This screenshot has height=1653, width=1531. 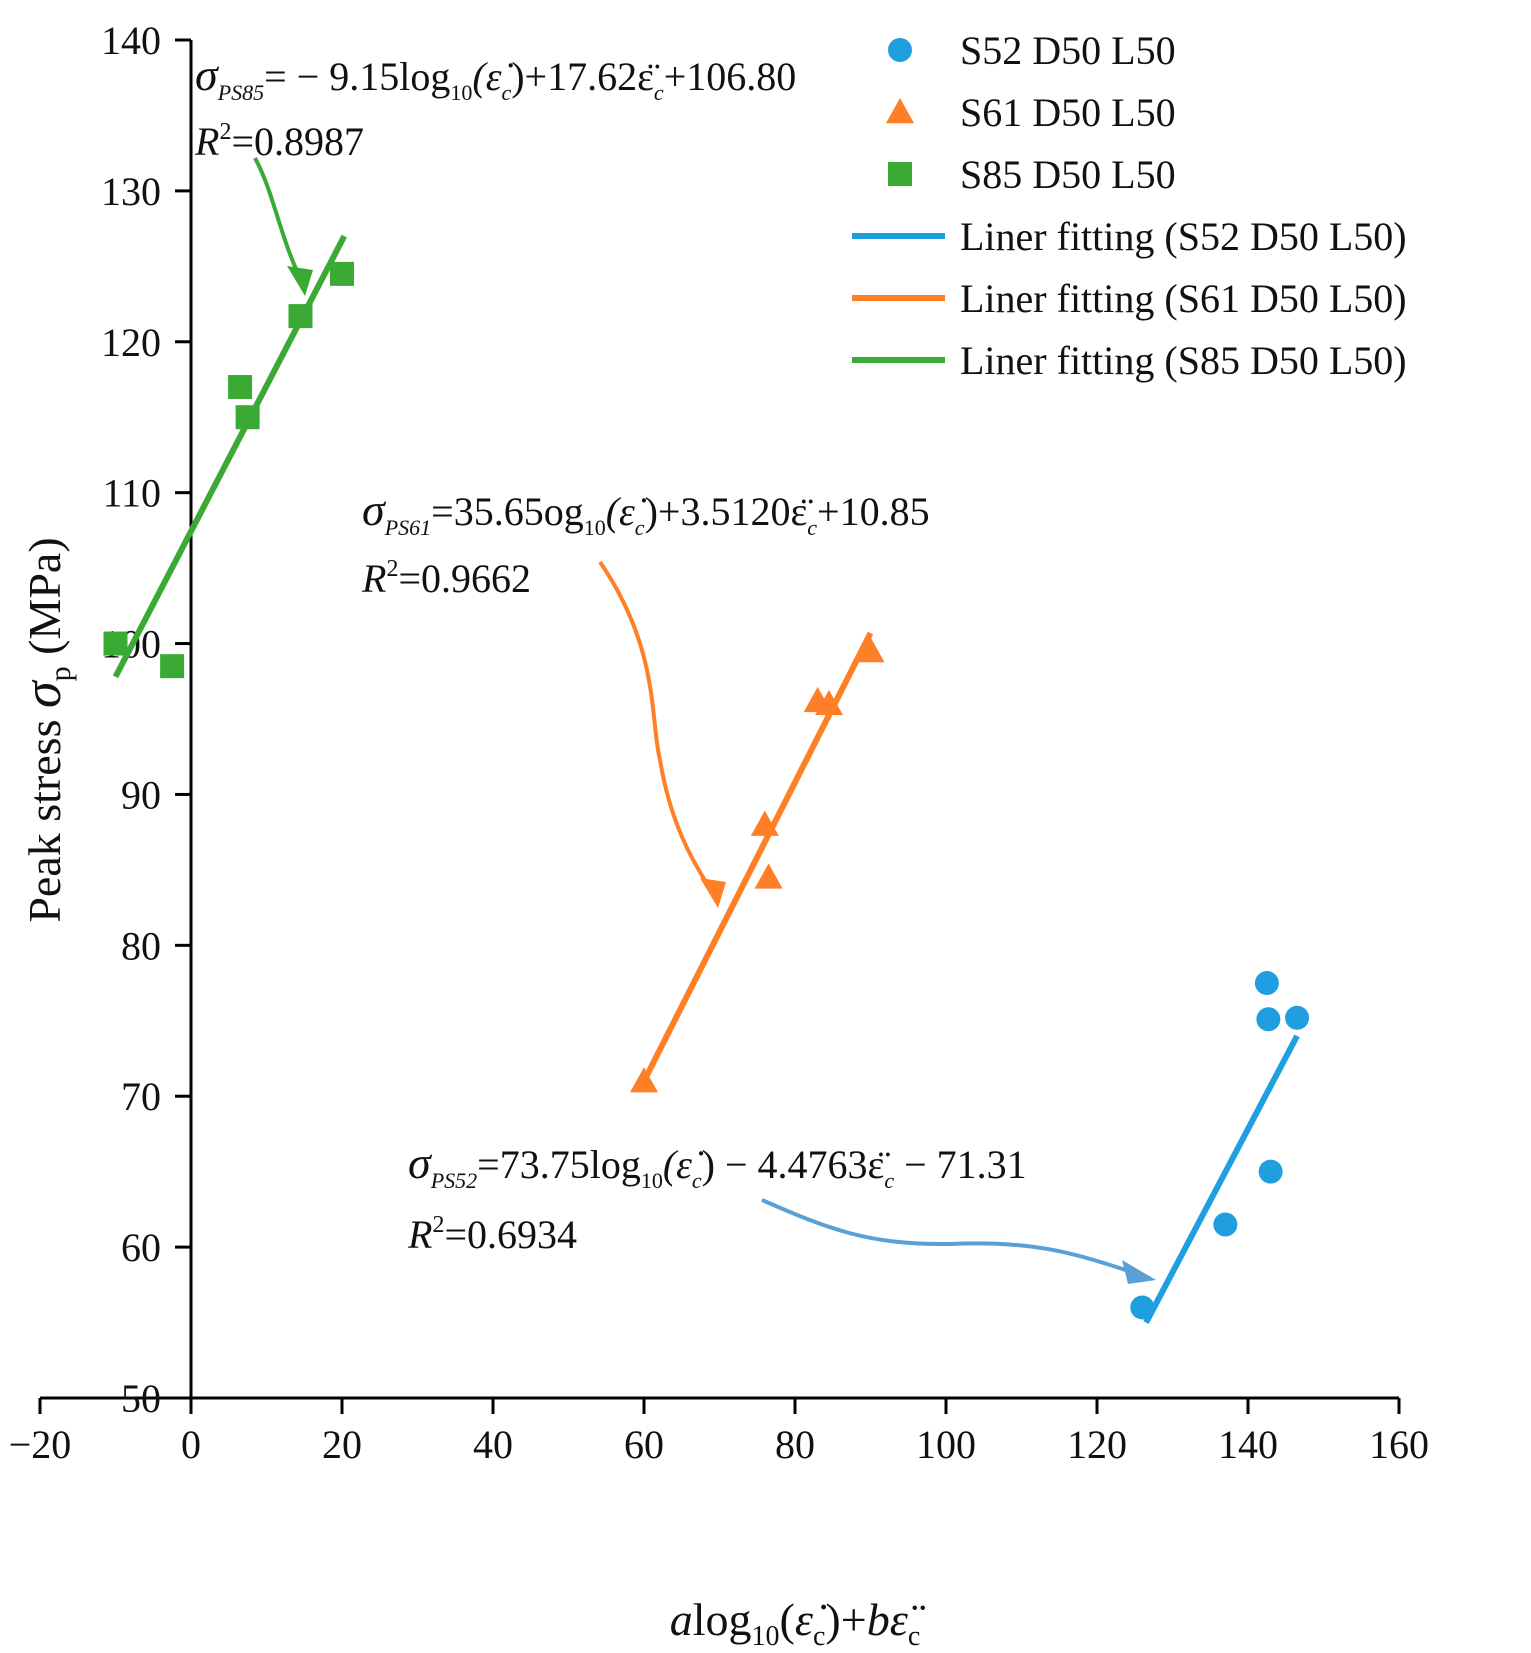 I want to click on legend-entry: Liner fitting (S52 D50 L50), so click(x=1129, y=236).